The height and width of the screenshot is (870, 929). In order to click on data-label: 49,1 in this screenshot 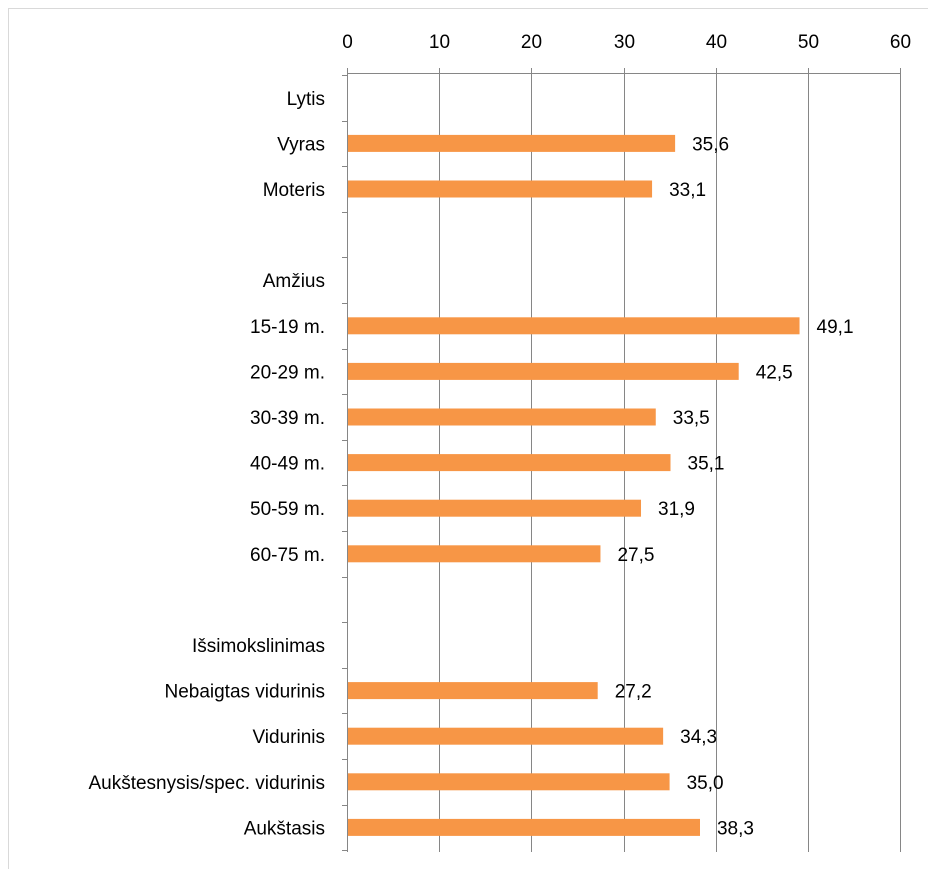, I will do `click(835, 327)`.